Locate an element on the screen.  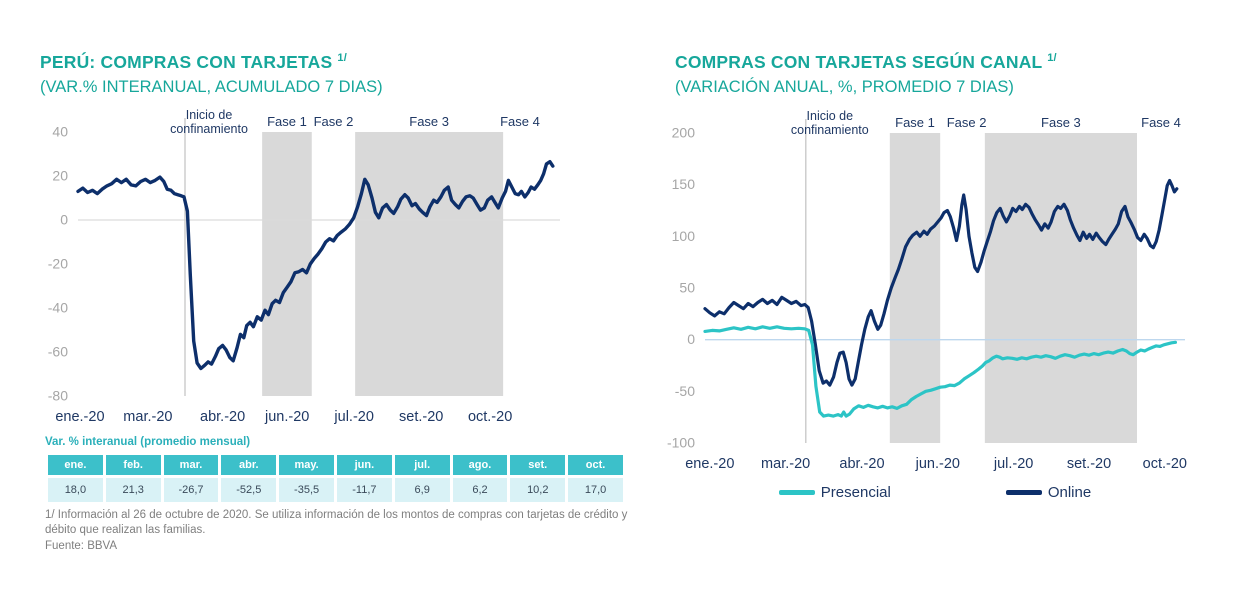
y-tick-label: -40 is located at coordinates (58, 308).